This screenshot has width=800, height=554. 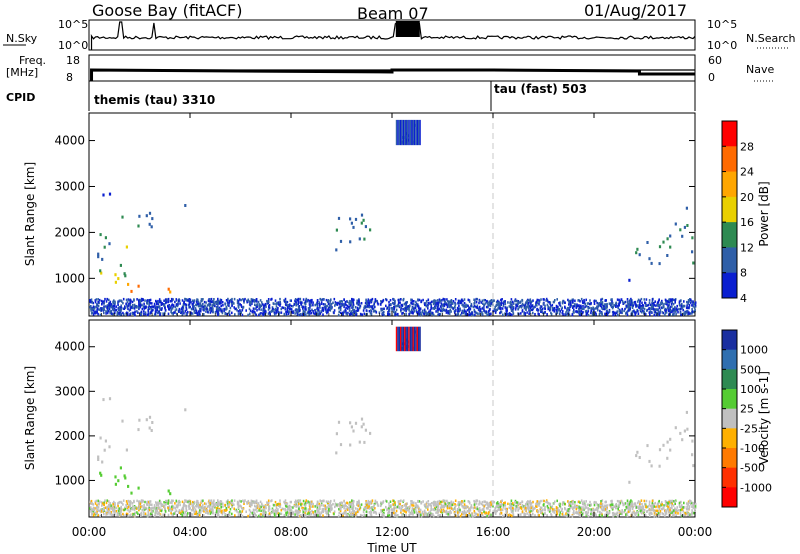 I want to click on nave-tick-top: 60, so click(x=715, y=60).